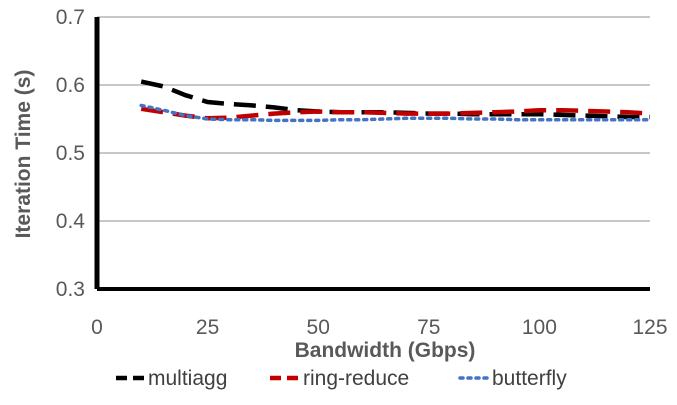 This screenshot has width=677, height=405. Describe the element at coordinates (23, 154) in the screenshot. I see `y-axis-title: Iteration Time (s)` at that location.